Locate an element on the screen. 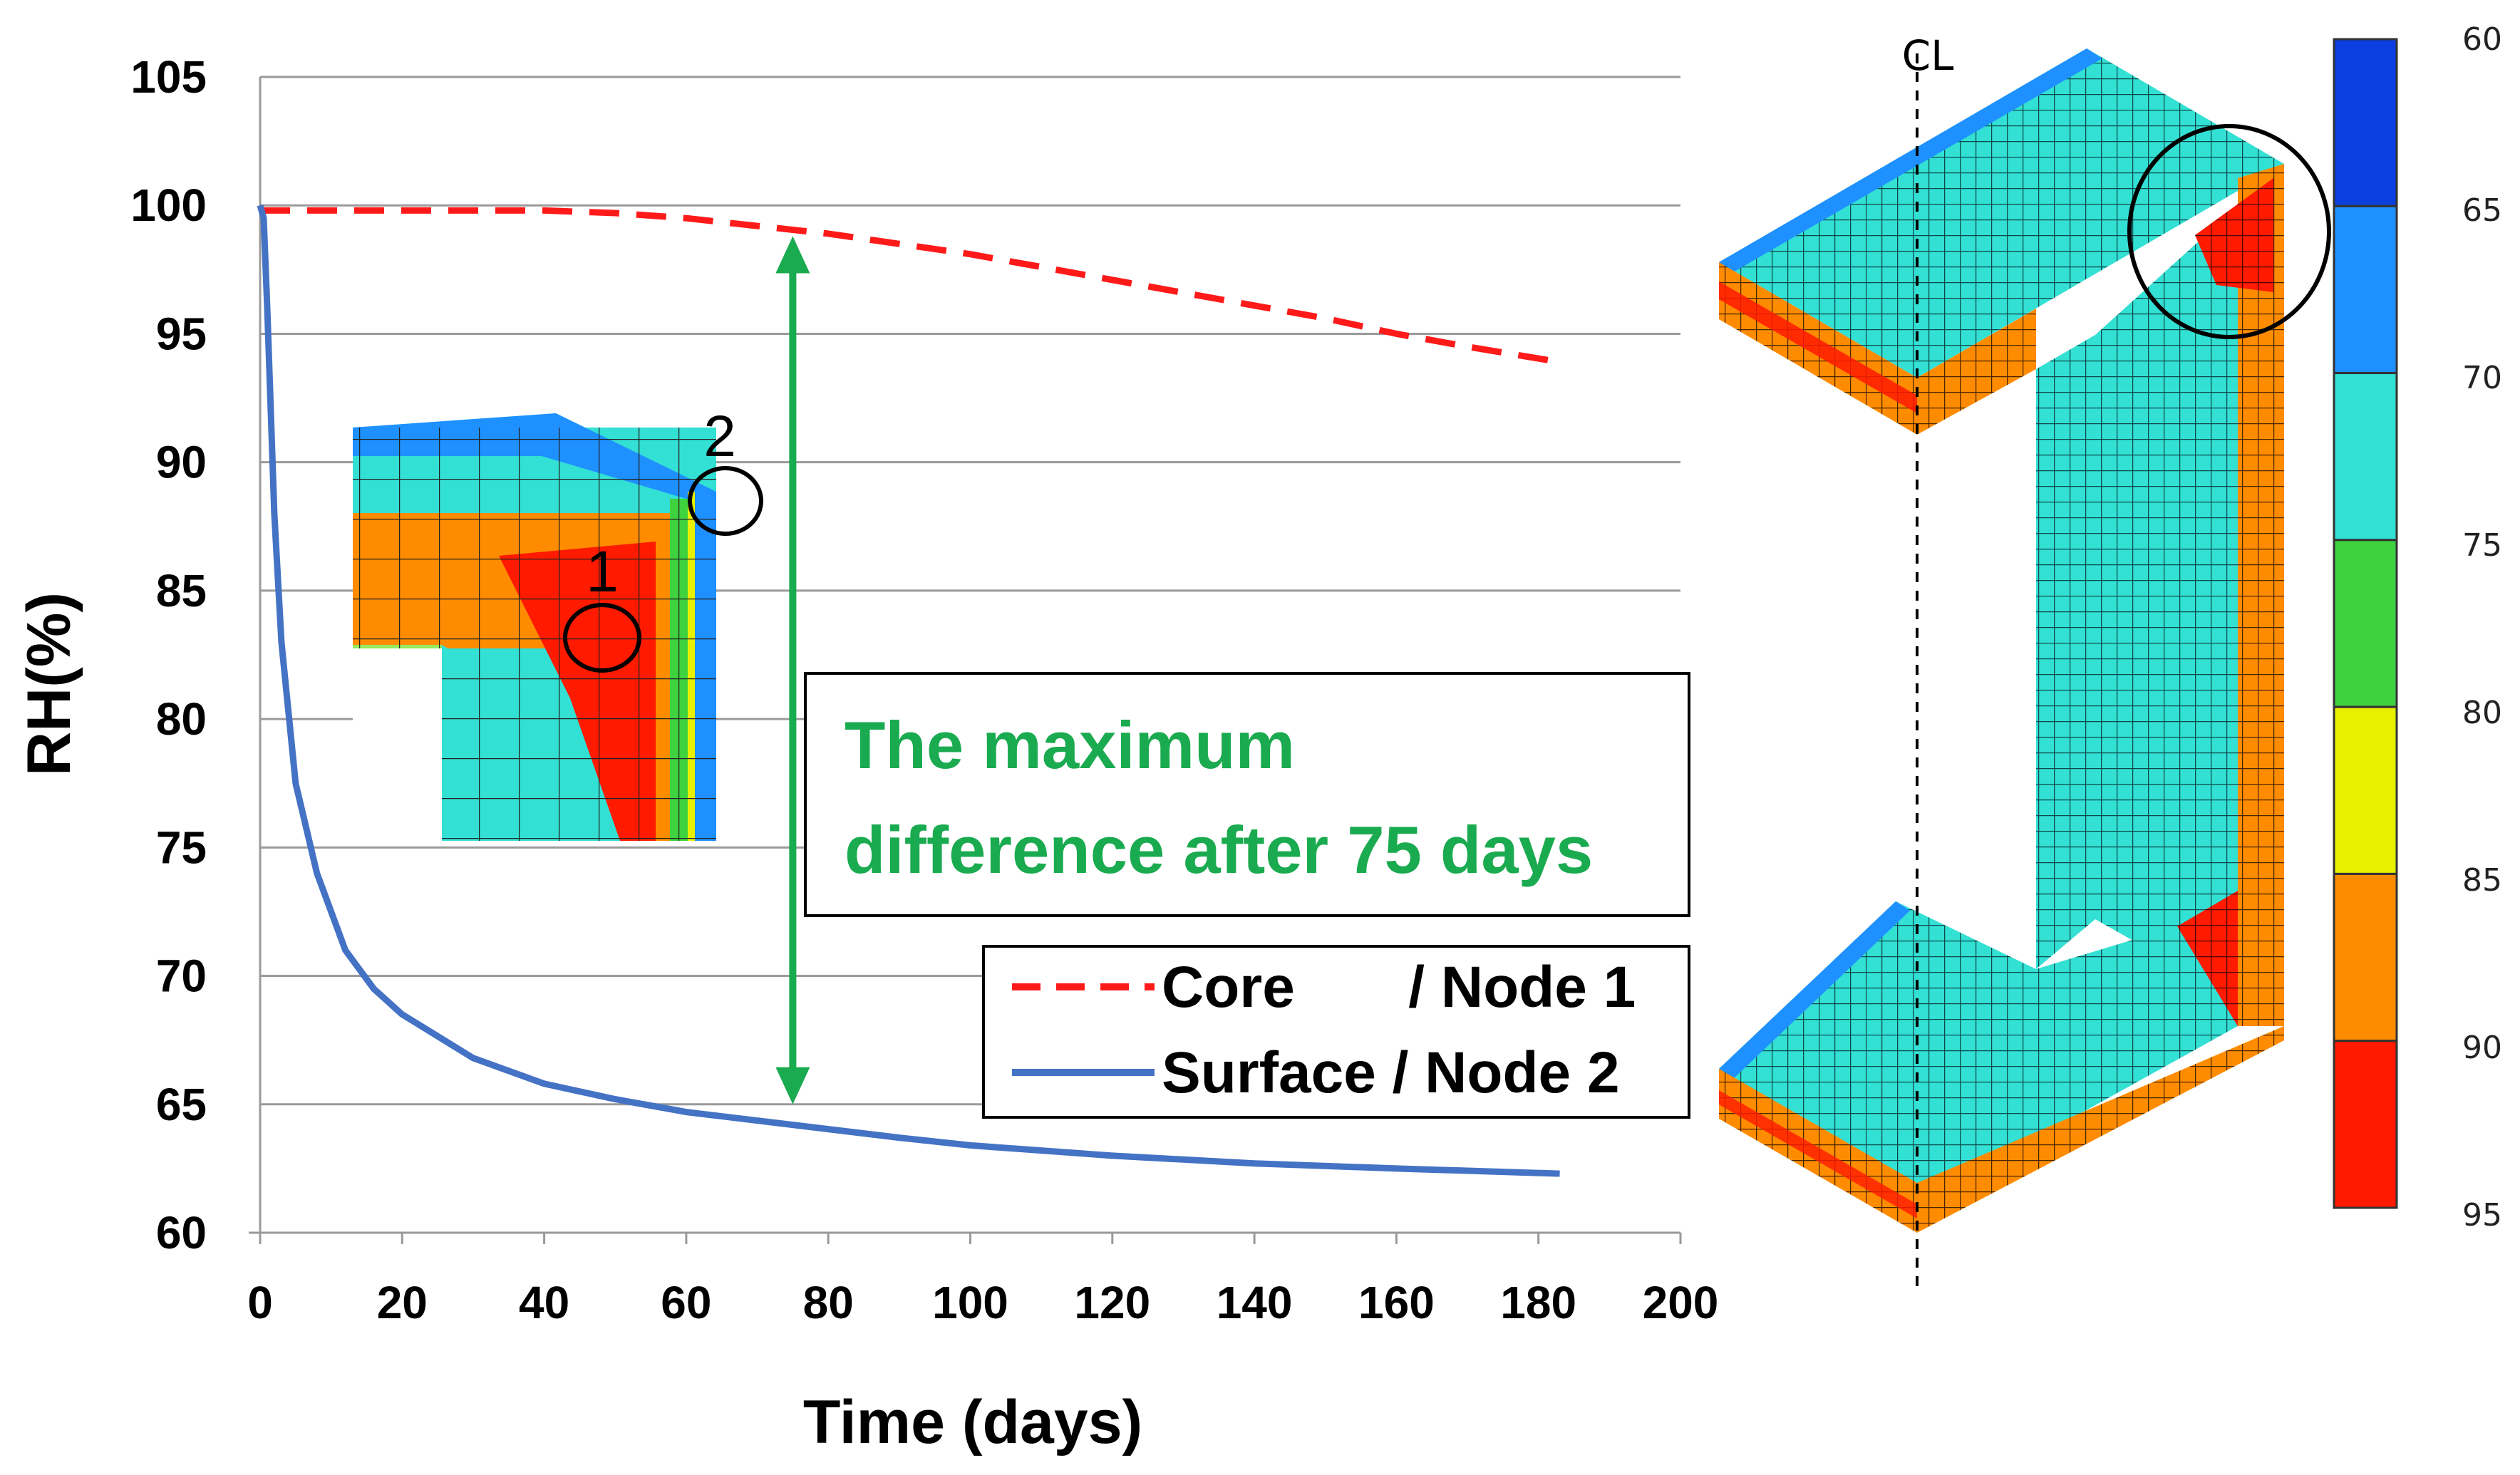 Image resolution: width=2520 pixels, height=1475 pixels. arrow-head-up is located at coordinates (792, 255).